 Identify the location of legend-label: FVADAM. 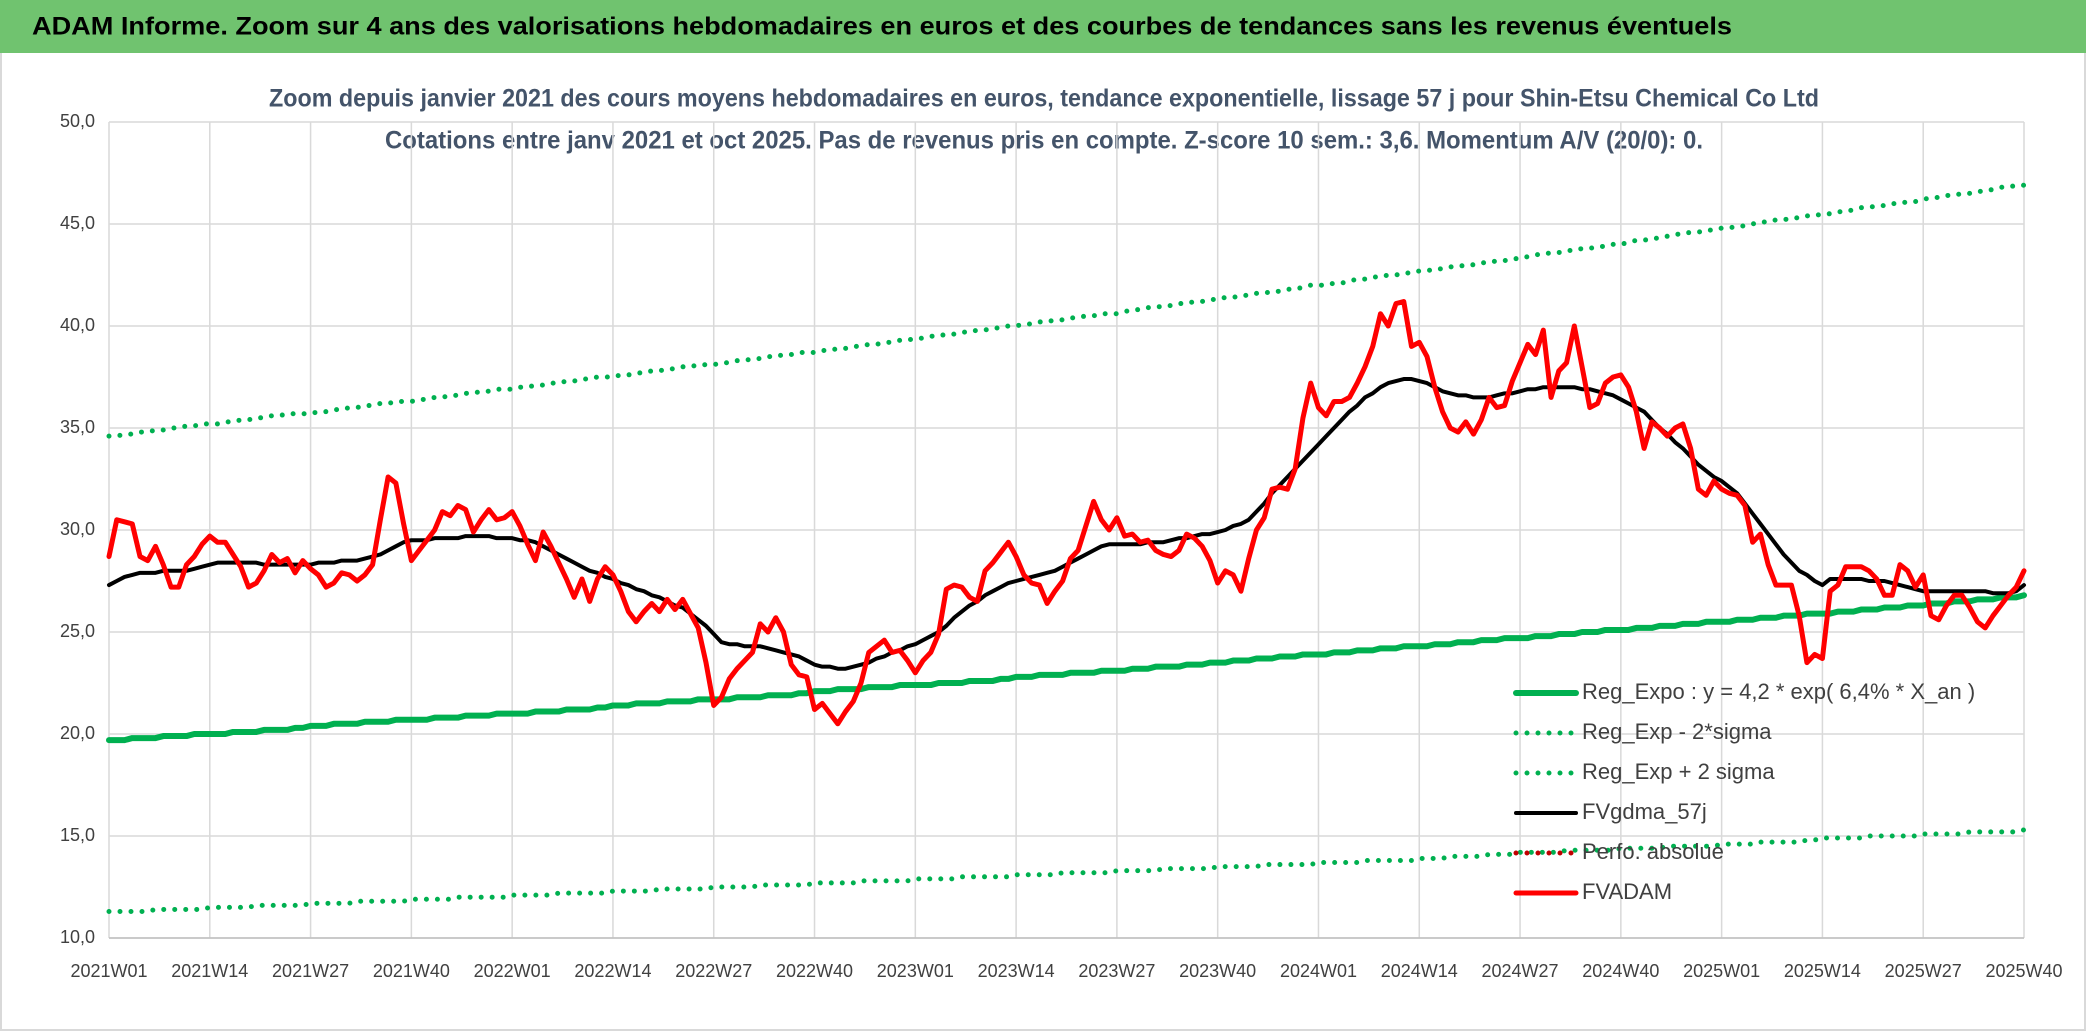
(1627, 891).